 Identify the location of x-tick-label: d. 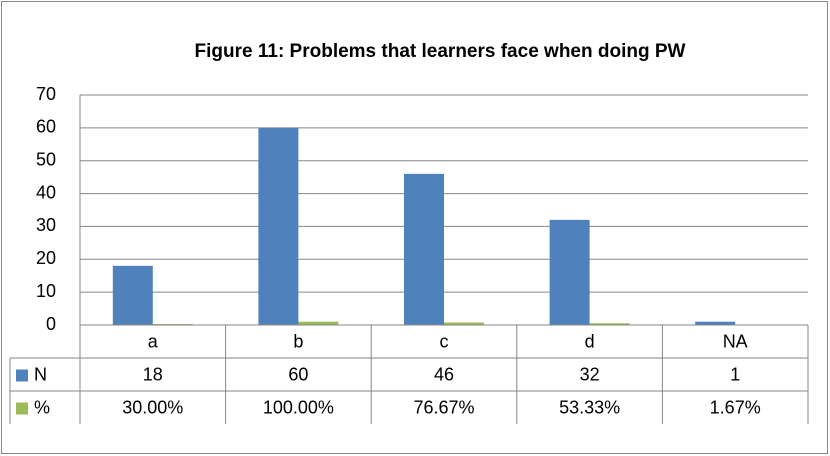
(590, 341).